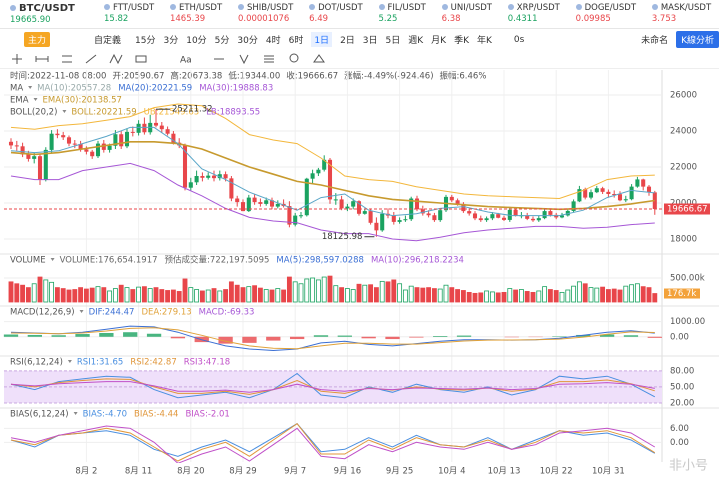  Describe the element at coordinates (687, 210) in the screenshot. I see `last-price-label: 19666.67` at that location.